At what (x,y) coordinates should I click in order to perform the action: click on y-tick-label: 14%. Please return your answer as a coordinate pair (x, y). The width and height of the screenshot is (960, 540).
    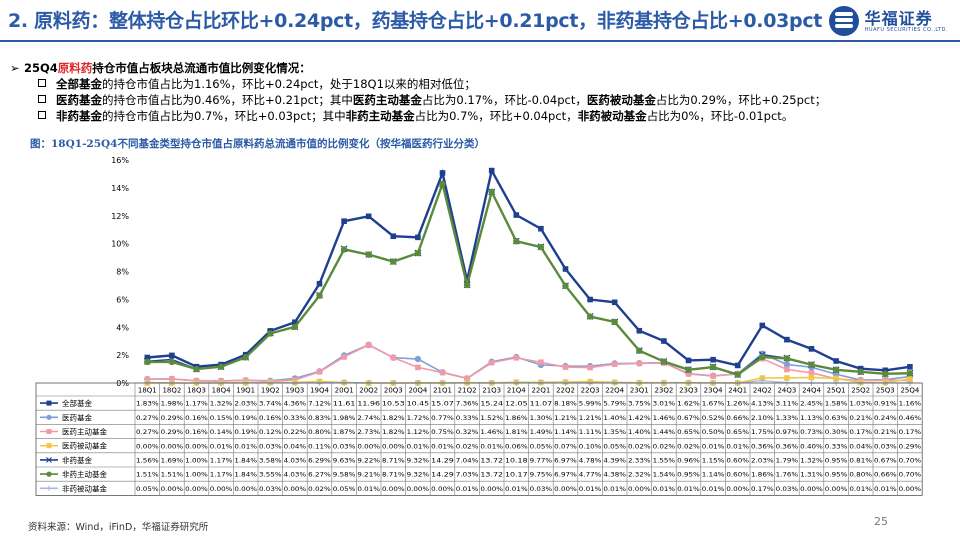
    Looking at the image, I should click on (120, 188).